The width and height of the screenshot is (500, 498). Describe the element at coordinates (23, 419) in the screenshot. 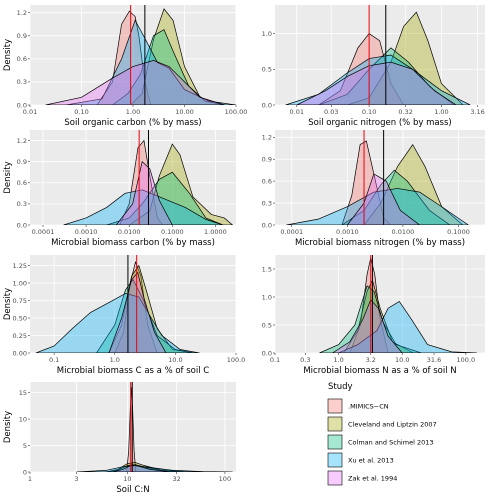

I see `y-tick-label: 10` at that location.